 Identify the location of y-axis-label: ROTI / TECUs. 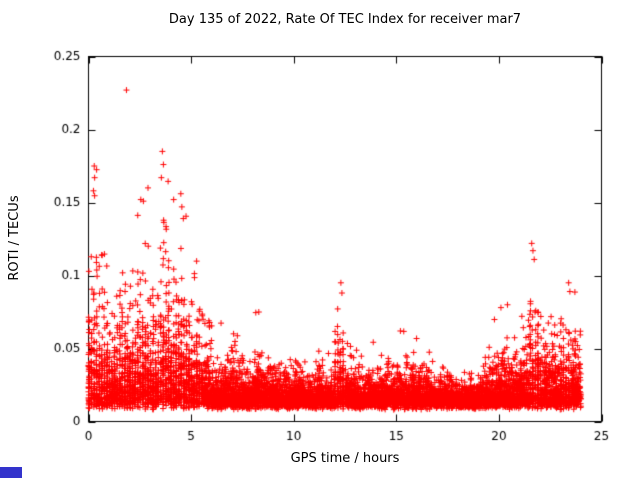
(14, 238).